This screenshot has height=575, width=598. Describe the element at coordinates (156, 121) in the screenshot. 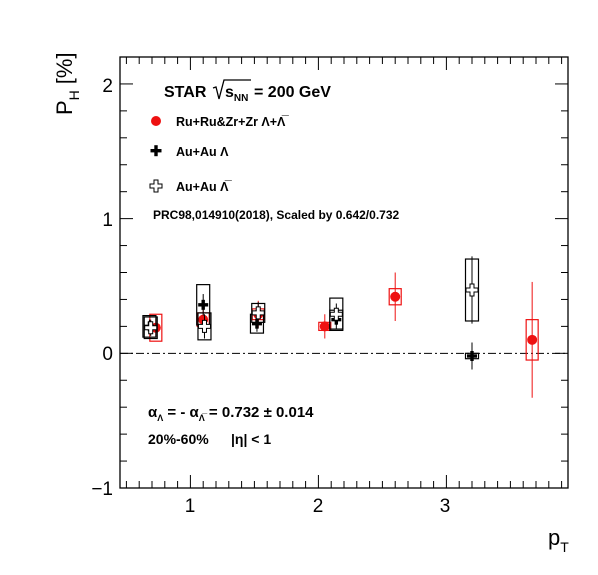

I see `legend-marker-ruru` at that location.